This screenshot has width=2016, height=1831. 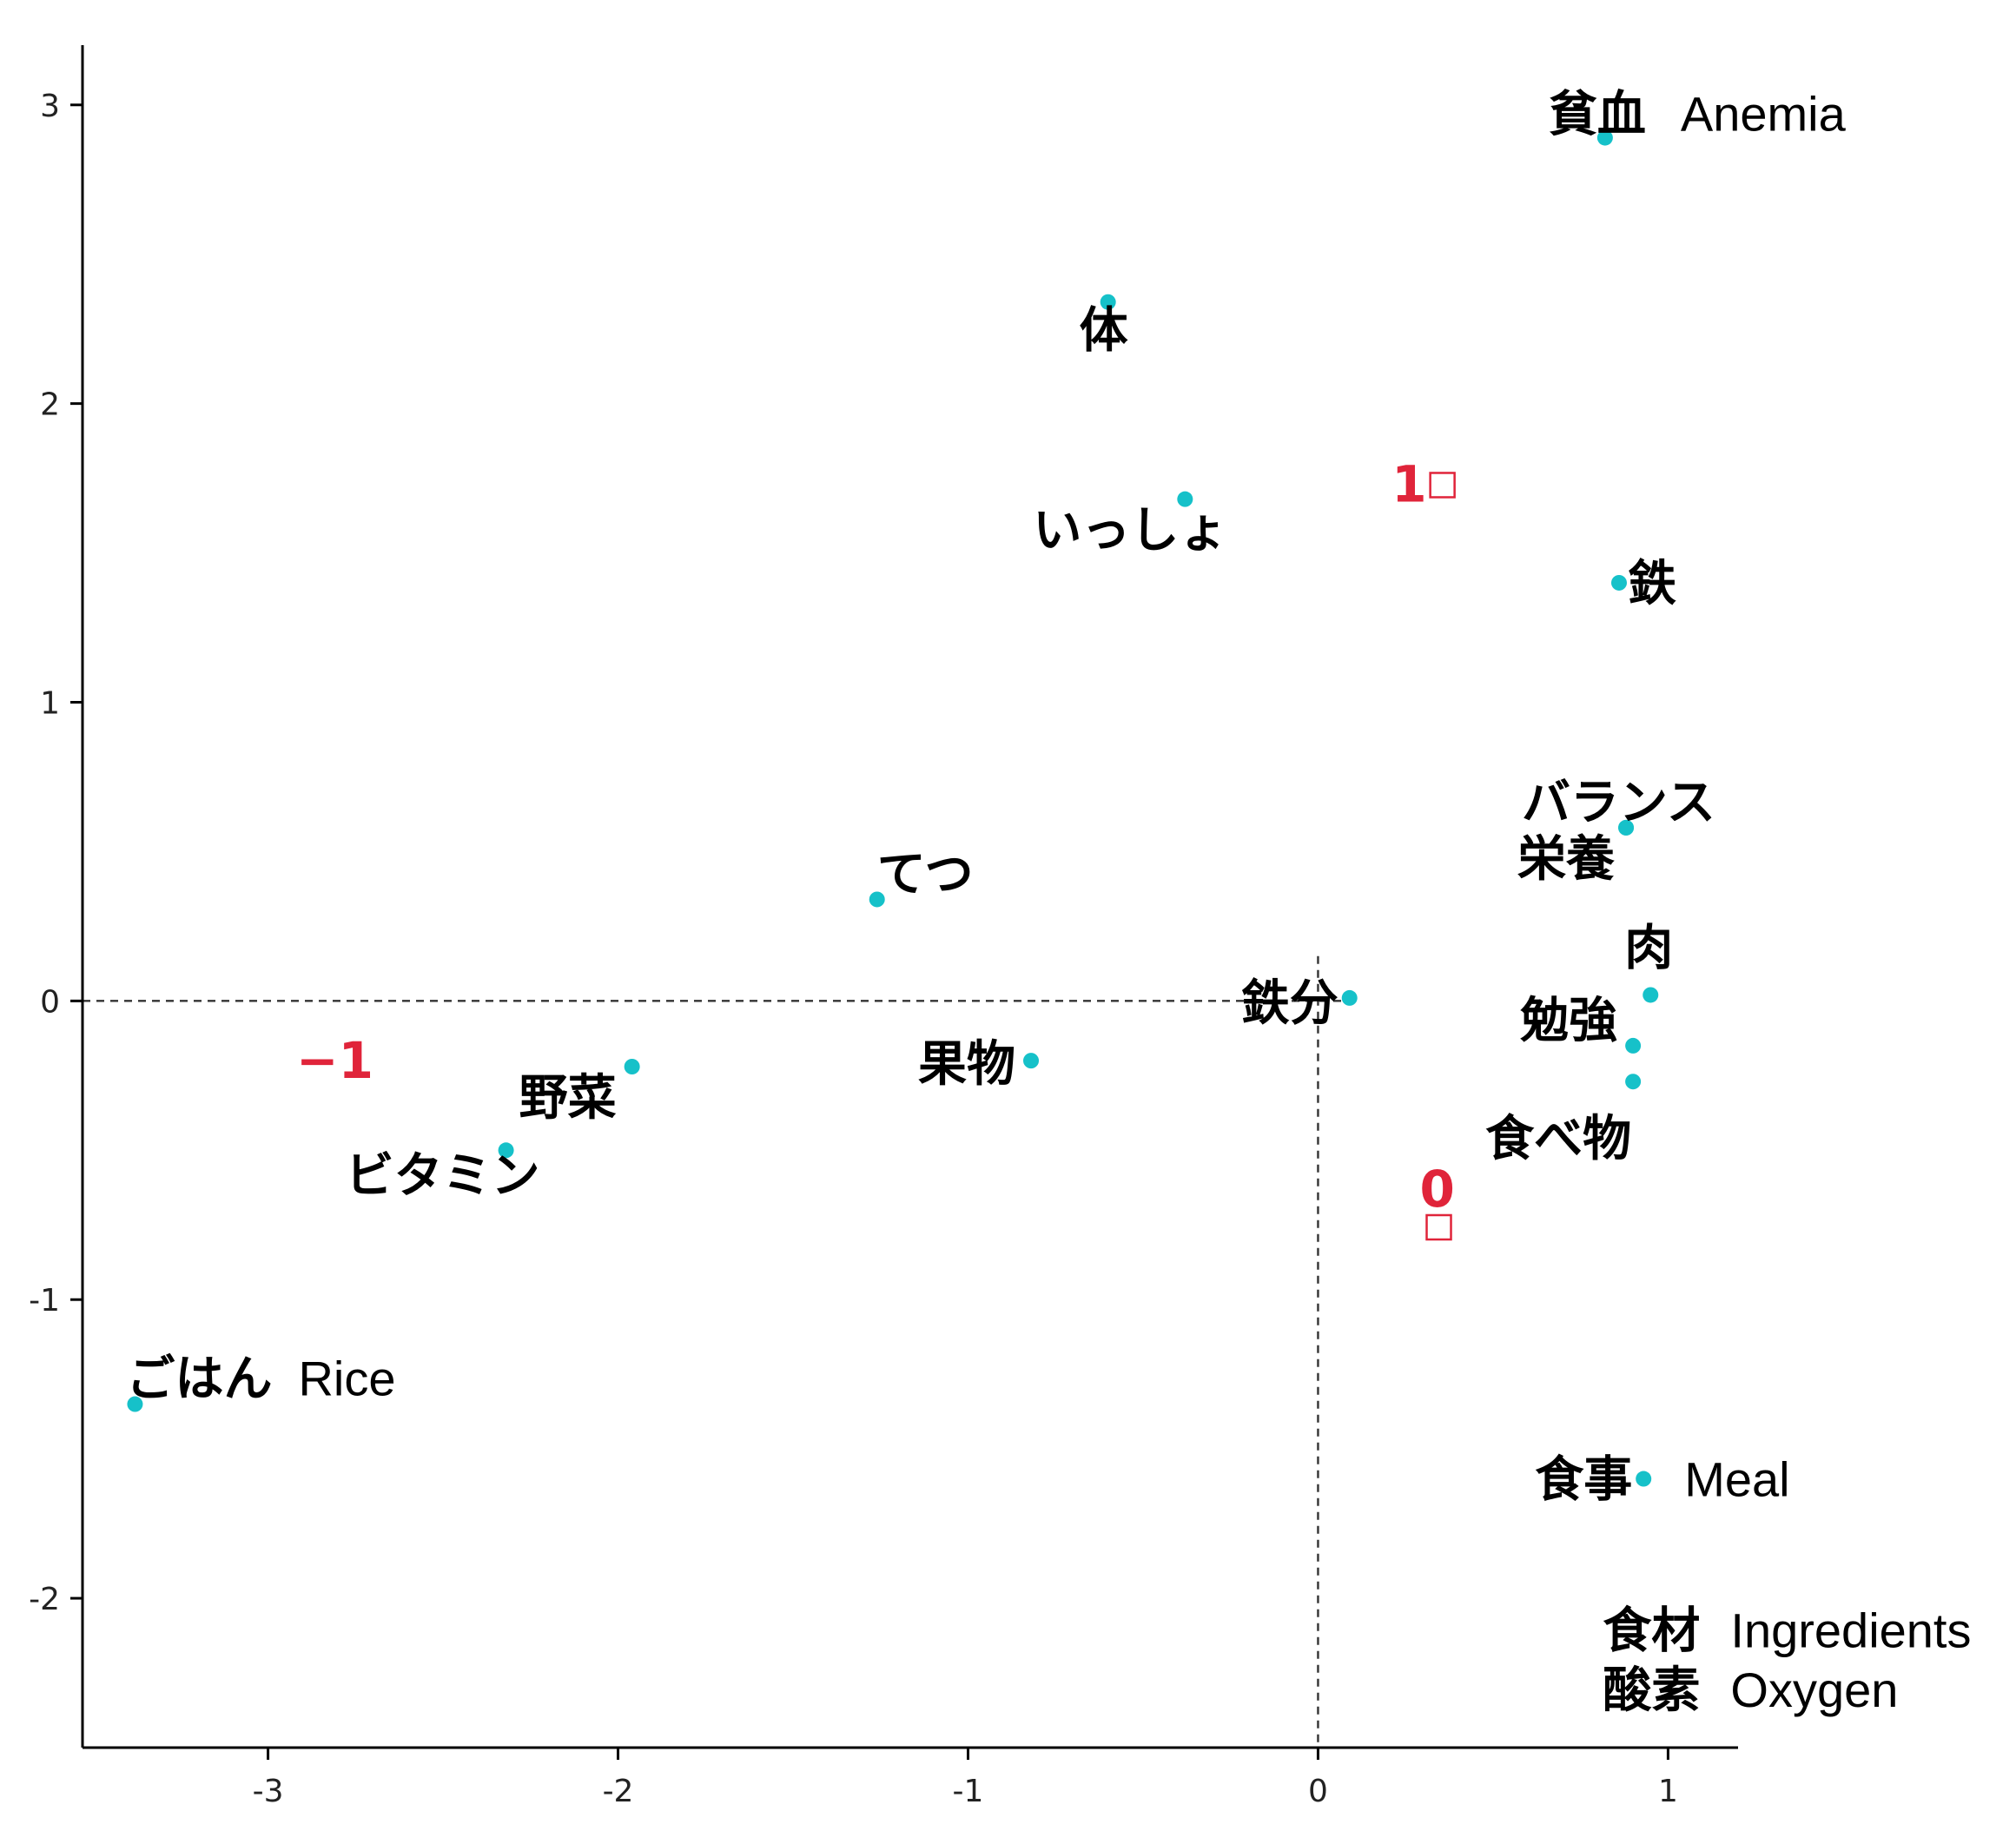 I want to click on word-label: 酸素, so click(x=1651, y=1691).